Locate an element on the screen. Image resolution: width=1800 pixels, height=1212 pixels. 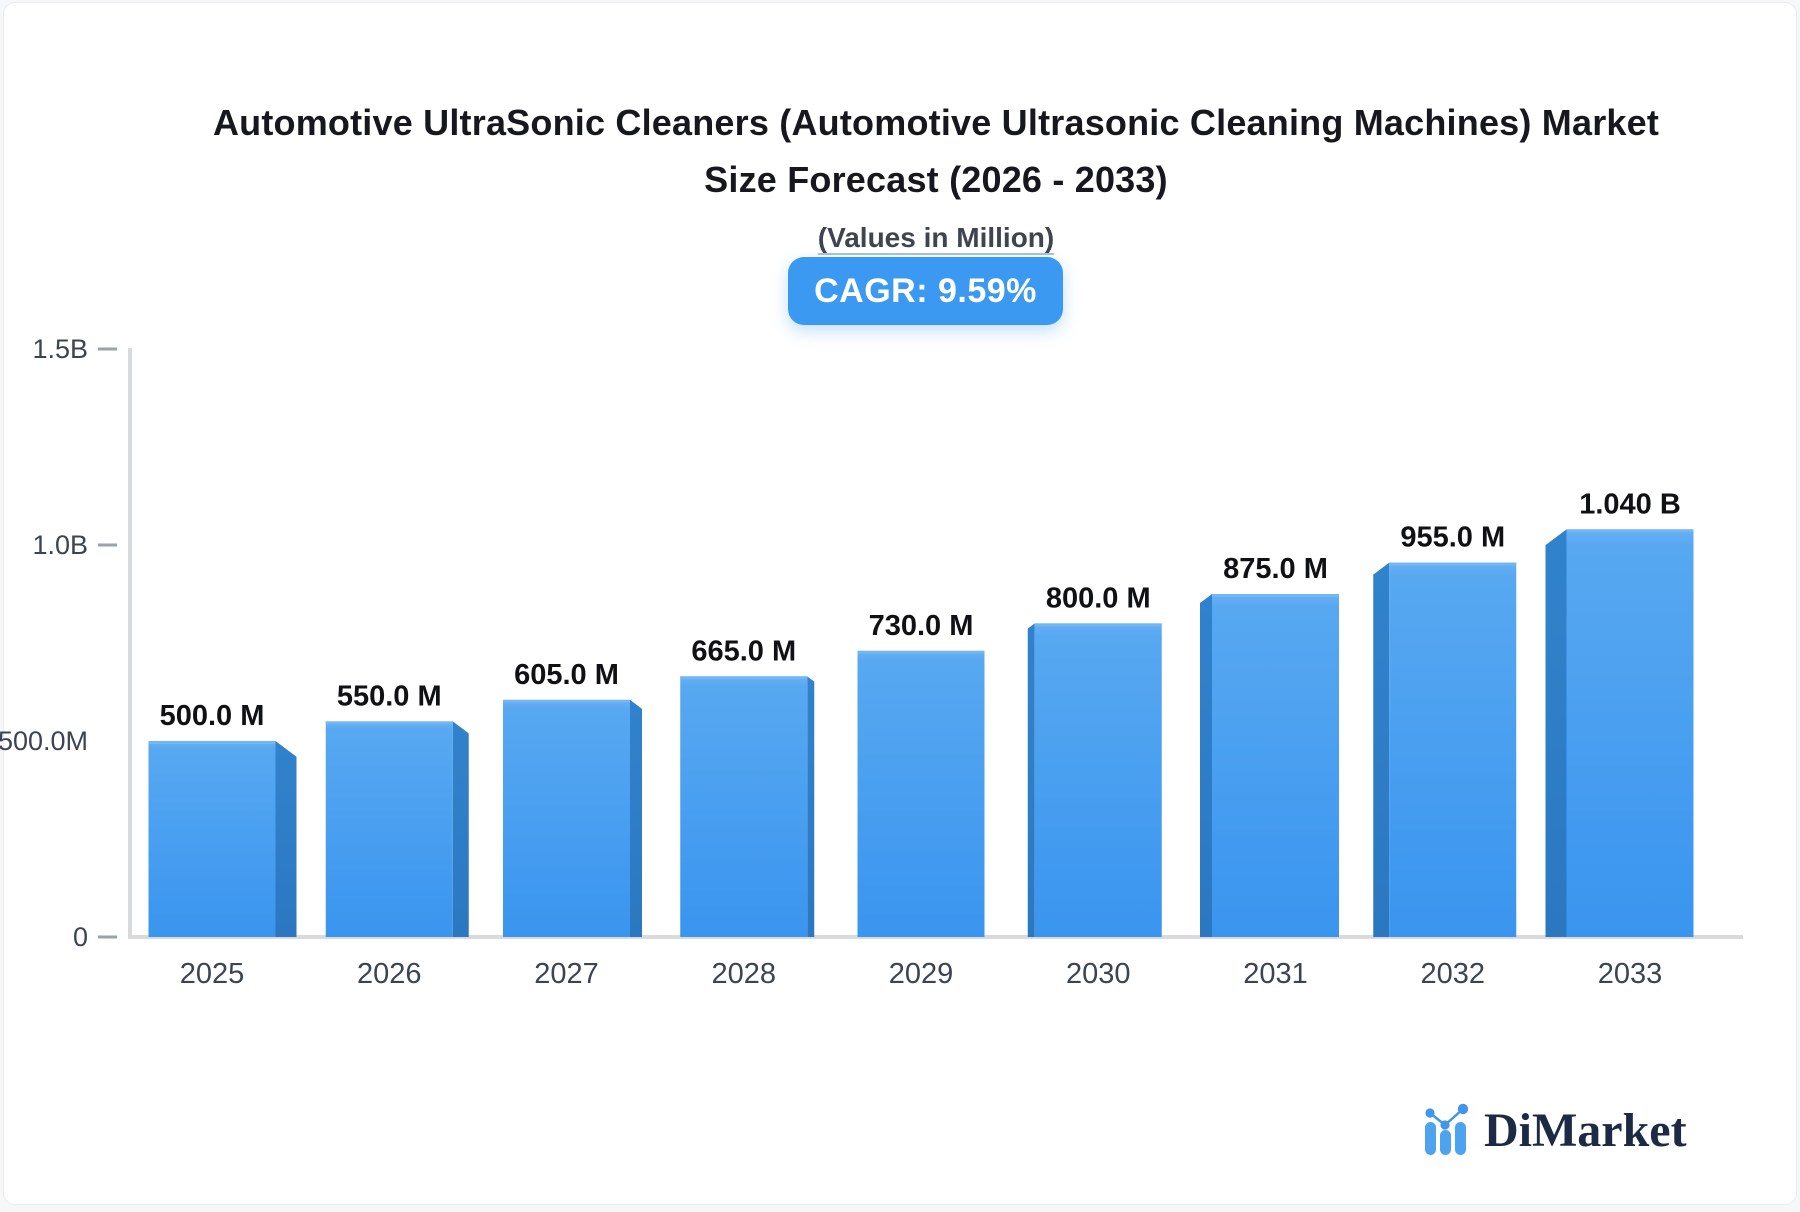
bar-2031 is located at coordinates (1269, 765).